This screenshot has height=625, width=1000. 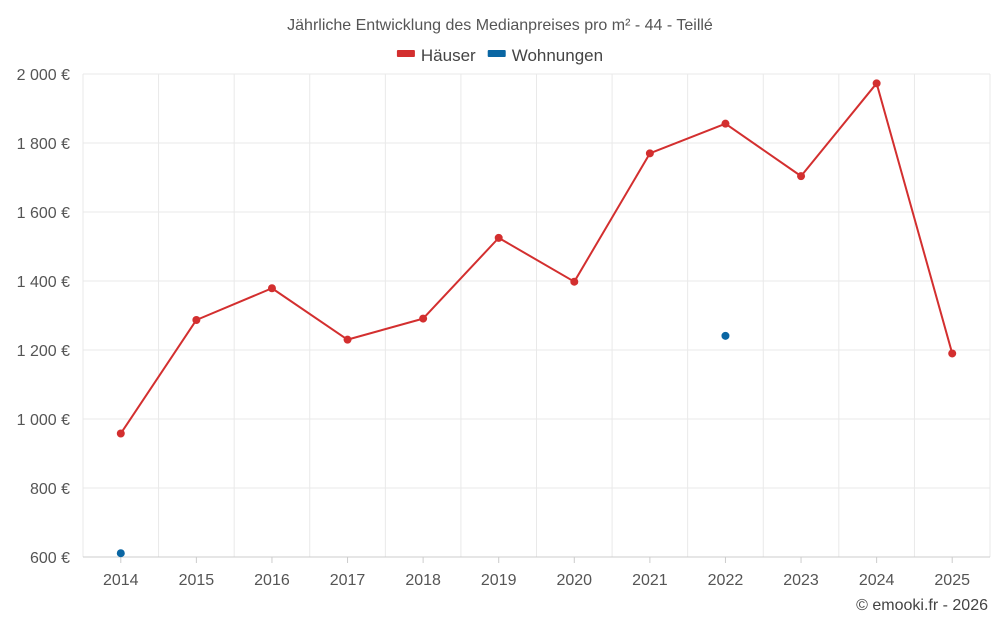 What do you see at coordinates (50, 489) in the screenshot?
I see `y-tick-label: 800 €` at bounding box center [50, 489].